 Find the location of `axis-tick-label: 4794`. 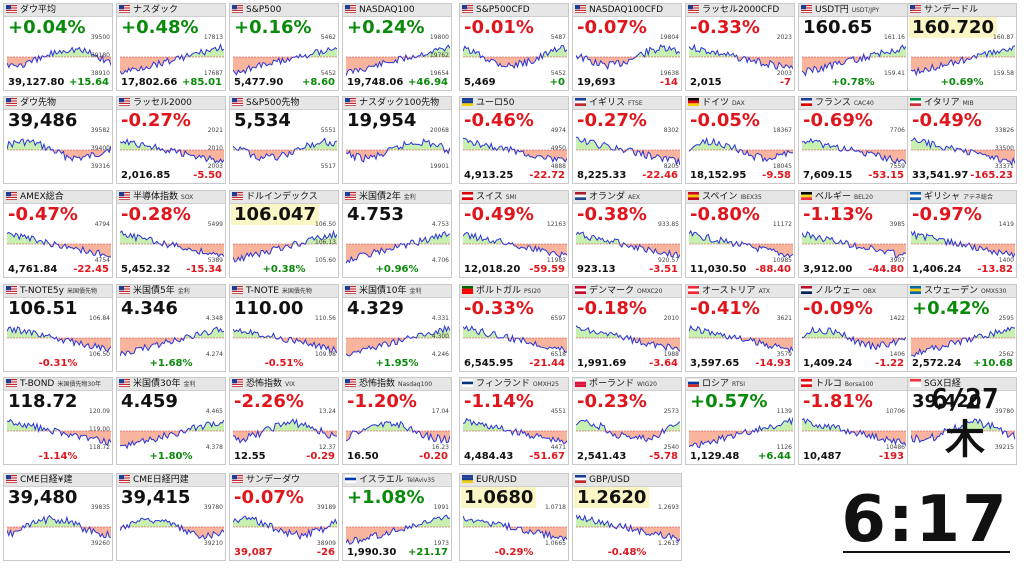

axis-tick-label: 4794 is located at coordinates (102, 224).